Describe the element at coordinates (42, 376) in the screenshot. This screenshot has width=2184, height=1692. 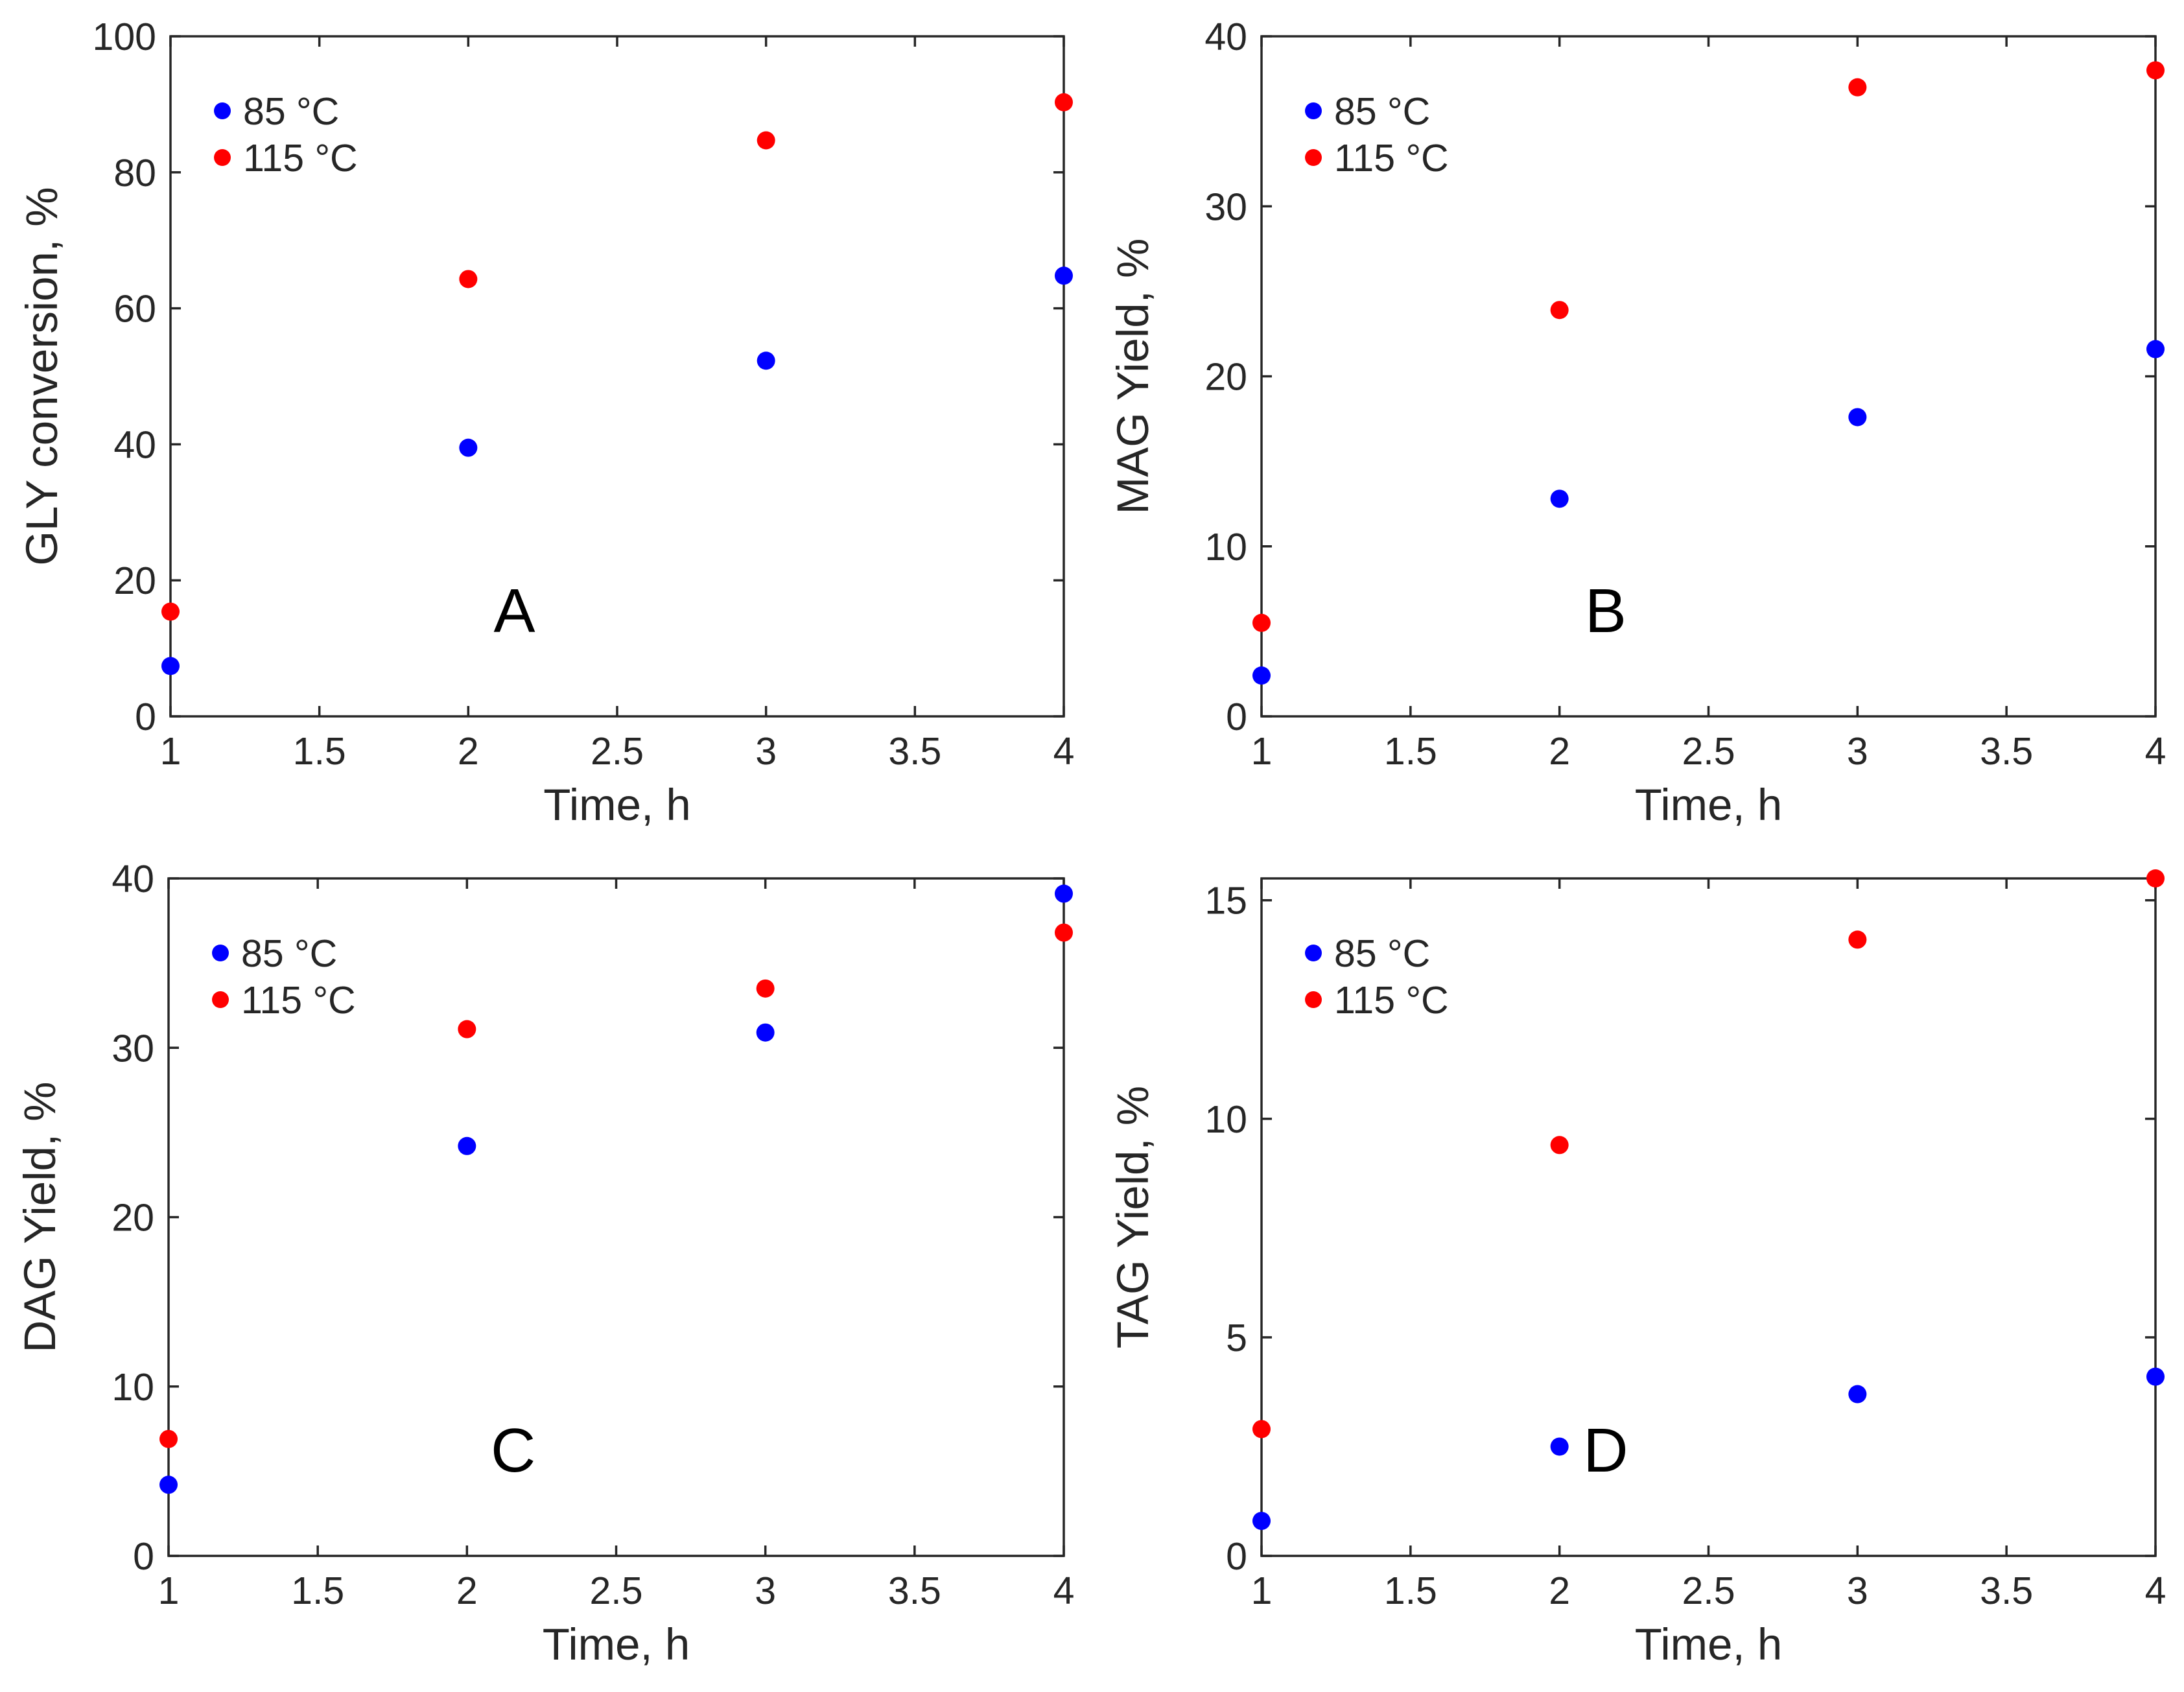
I see `y-axis-label: GLY conversion, %` at that location.